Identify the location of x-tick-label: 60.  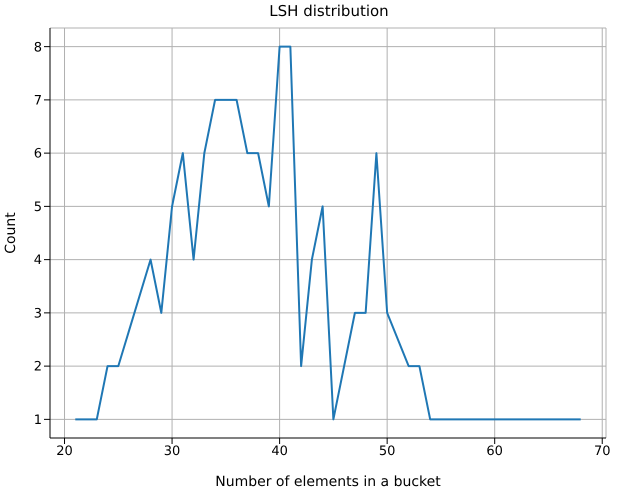
(494, 452).